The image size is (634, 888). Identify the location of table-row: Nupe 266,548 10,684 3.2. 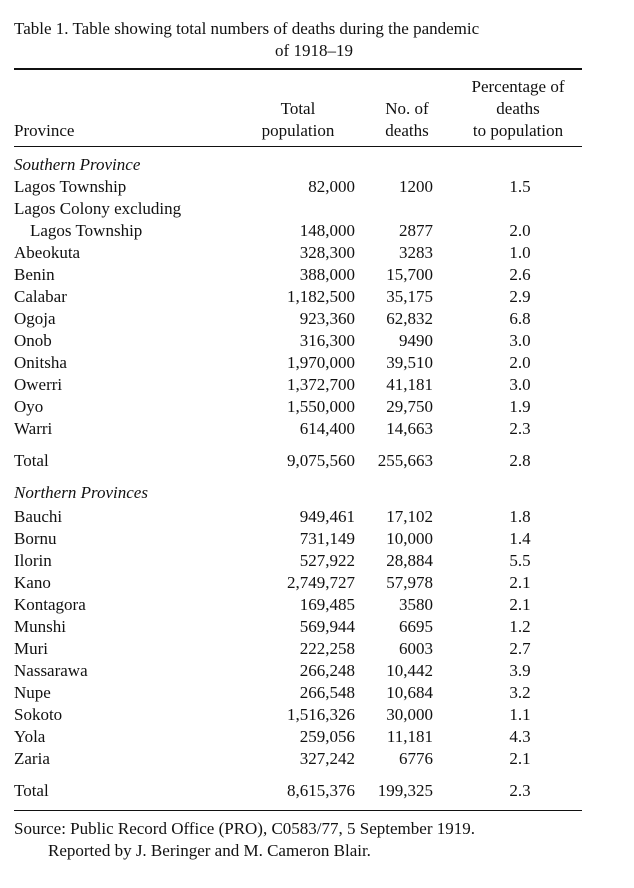
(317, 693).